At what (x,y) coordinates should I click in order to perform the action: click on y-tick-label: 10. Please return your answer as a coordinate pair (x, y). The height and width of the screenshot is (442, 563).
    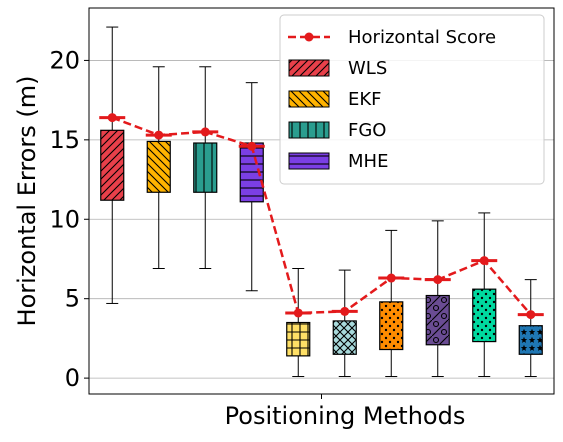
    Looking at the image, I should click on (64, 219).